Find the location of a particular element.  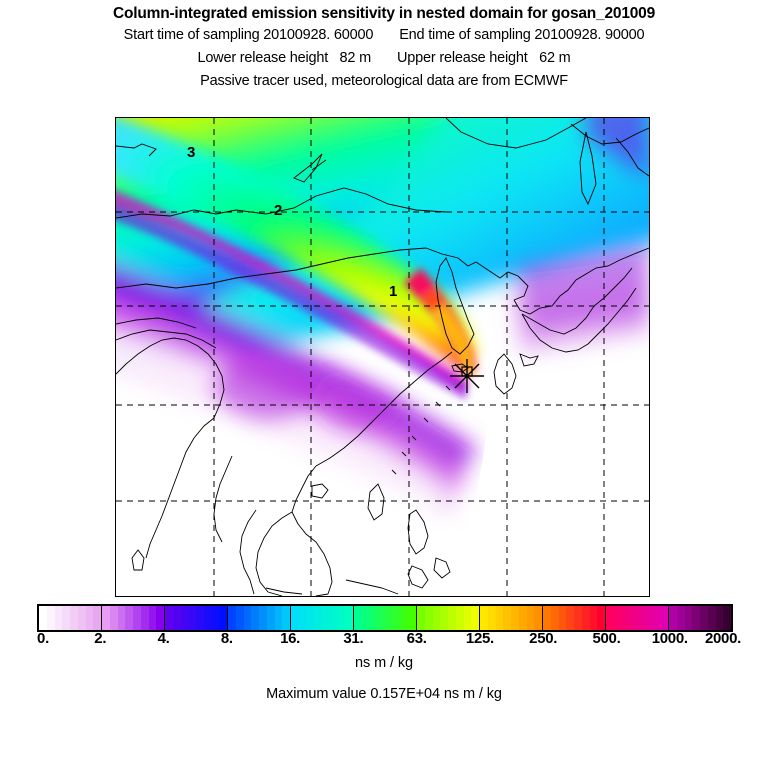

colorbar-tick-2: 4. is located at coordinates (163, 638).